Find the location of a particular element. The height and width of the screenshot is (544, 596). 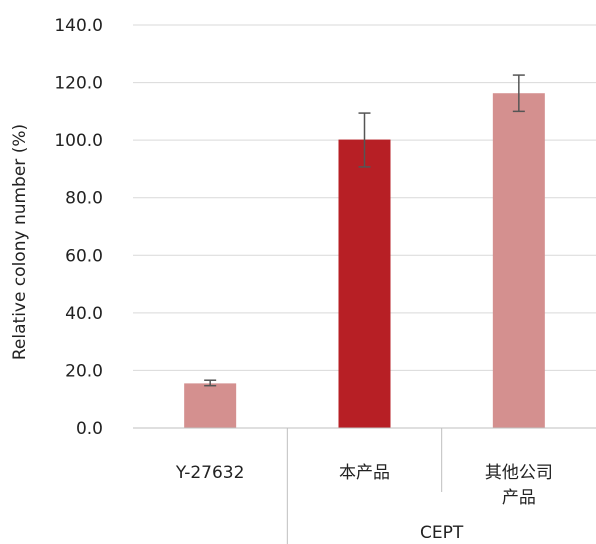

y-tick-labels: 0.0 20.0 40.0 60.0 80.0 100.0 120.0 140.0 is located at coordinates (78, 227).